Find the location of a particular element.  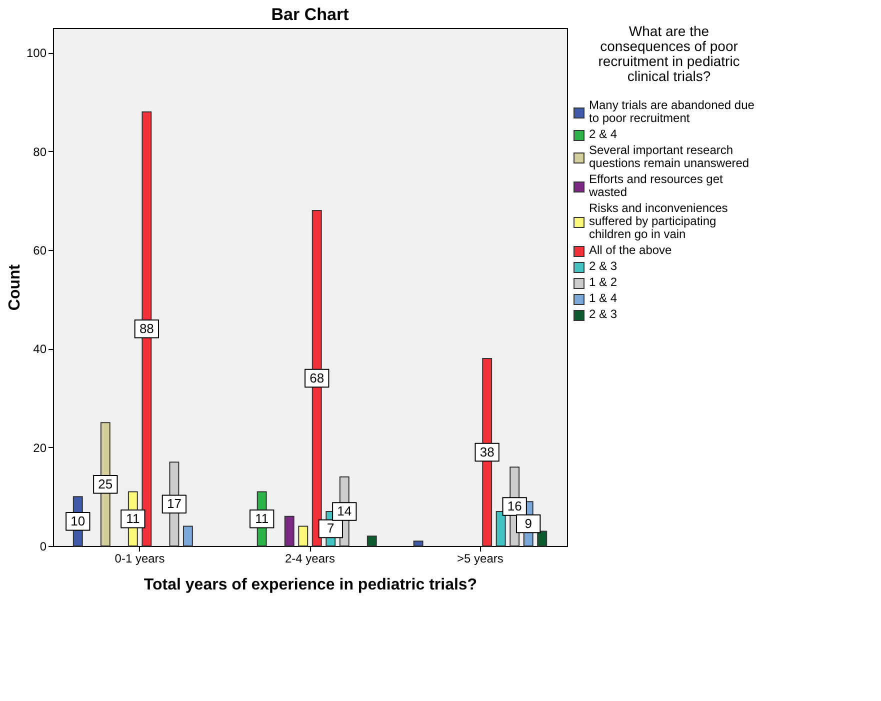

y-tick-label: 0 is located at coordinates (43, 547).